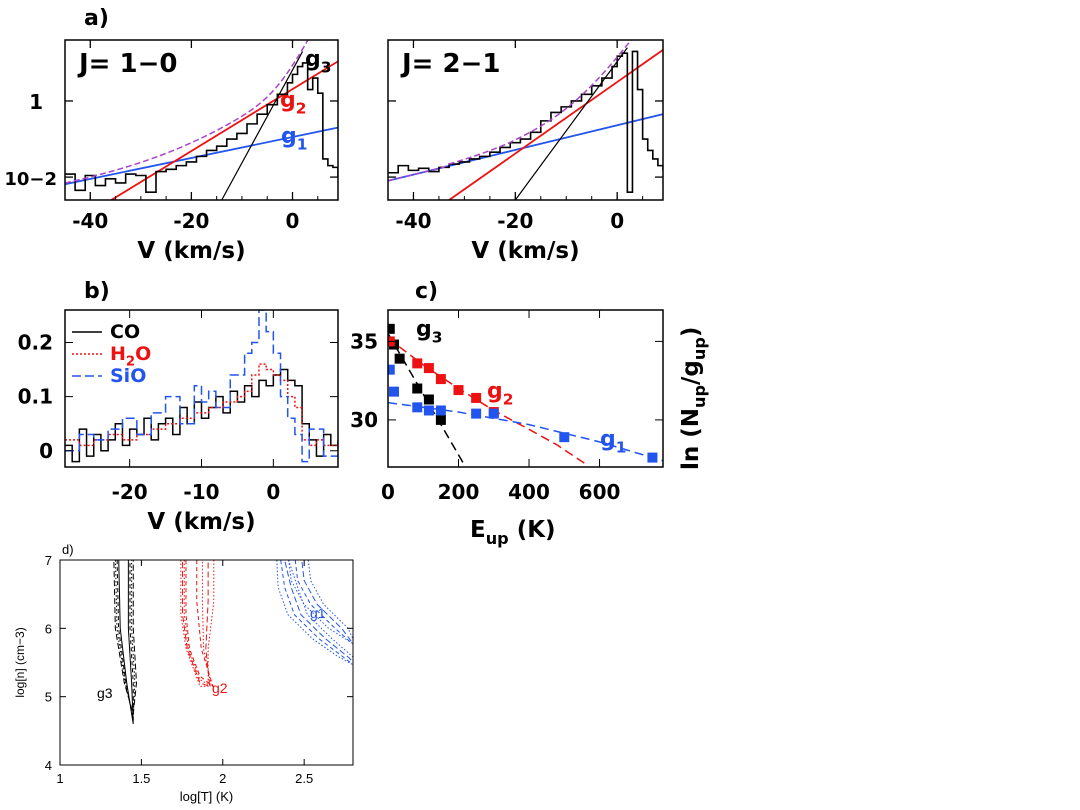 The image size is (1080, 810). Describe the element at coordinates (426, 291) in the screenshot. I see `panel-label: c)` at that location.